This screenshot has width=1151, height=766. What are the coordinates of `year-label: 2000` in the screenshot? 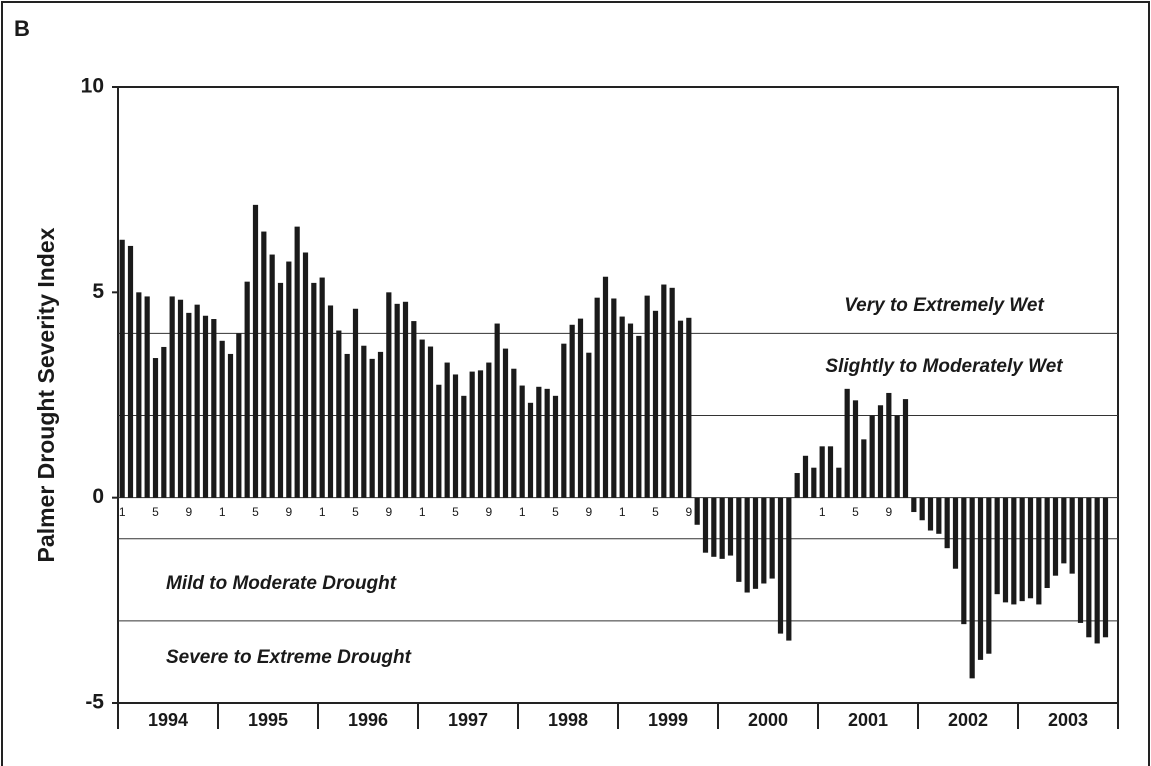 It's located at (768, 720).